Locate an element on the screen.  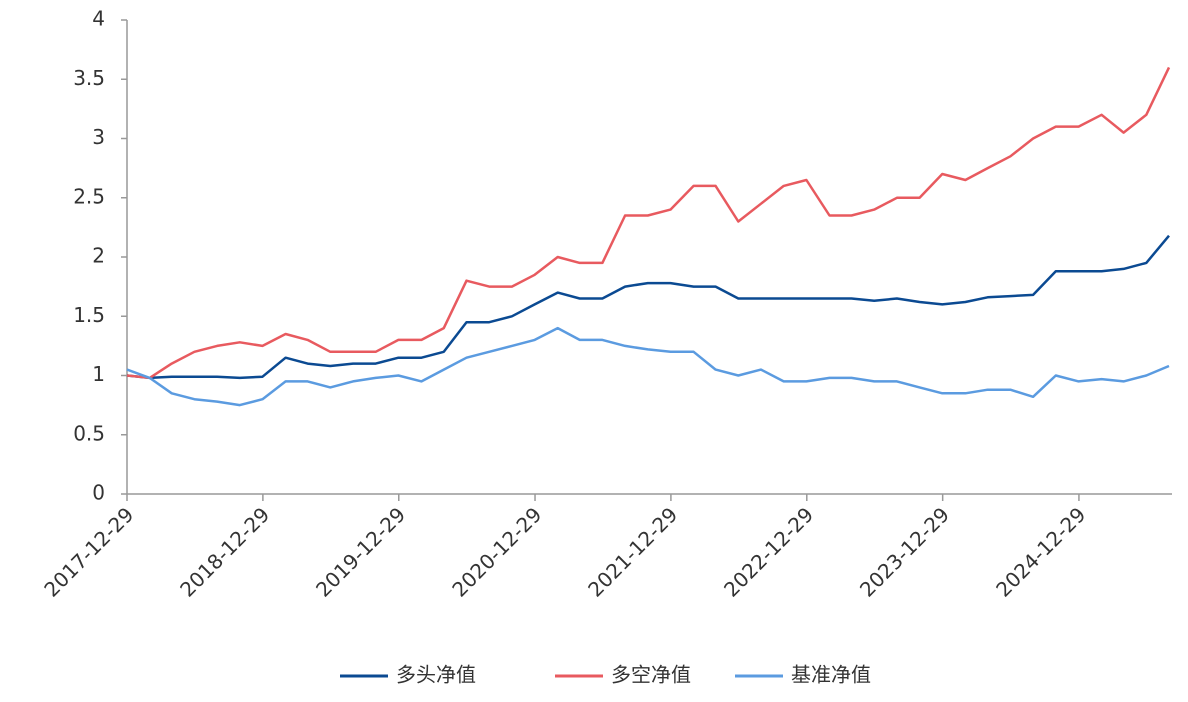
legend-label: 多头净值 is located at coordinates (436, 675).